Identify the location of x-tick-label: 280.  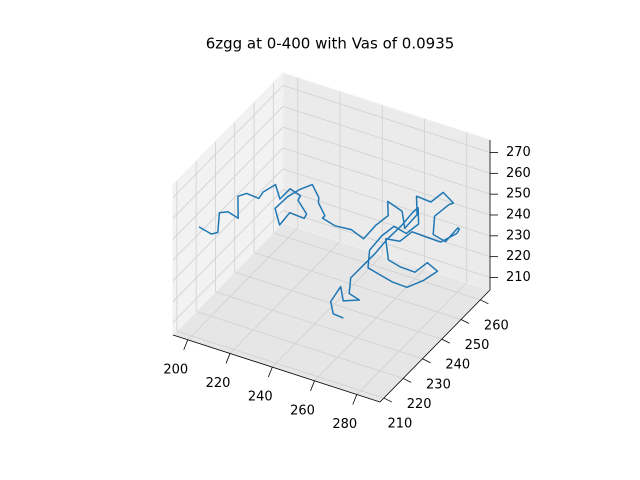
(344, 424).